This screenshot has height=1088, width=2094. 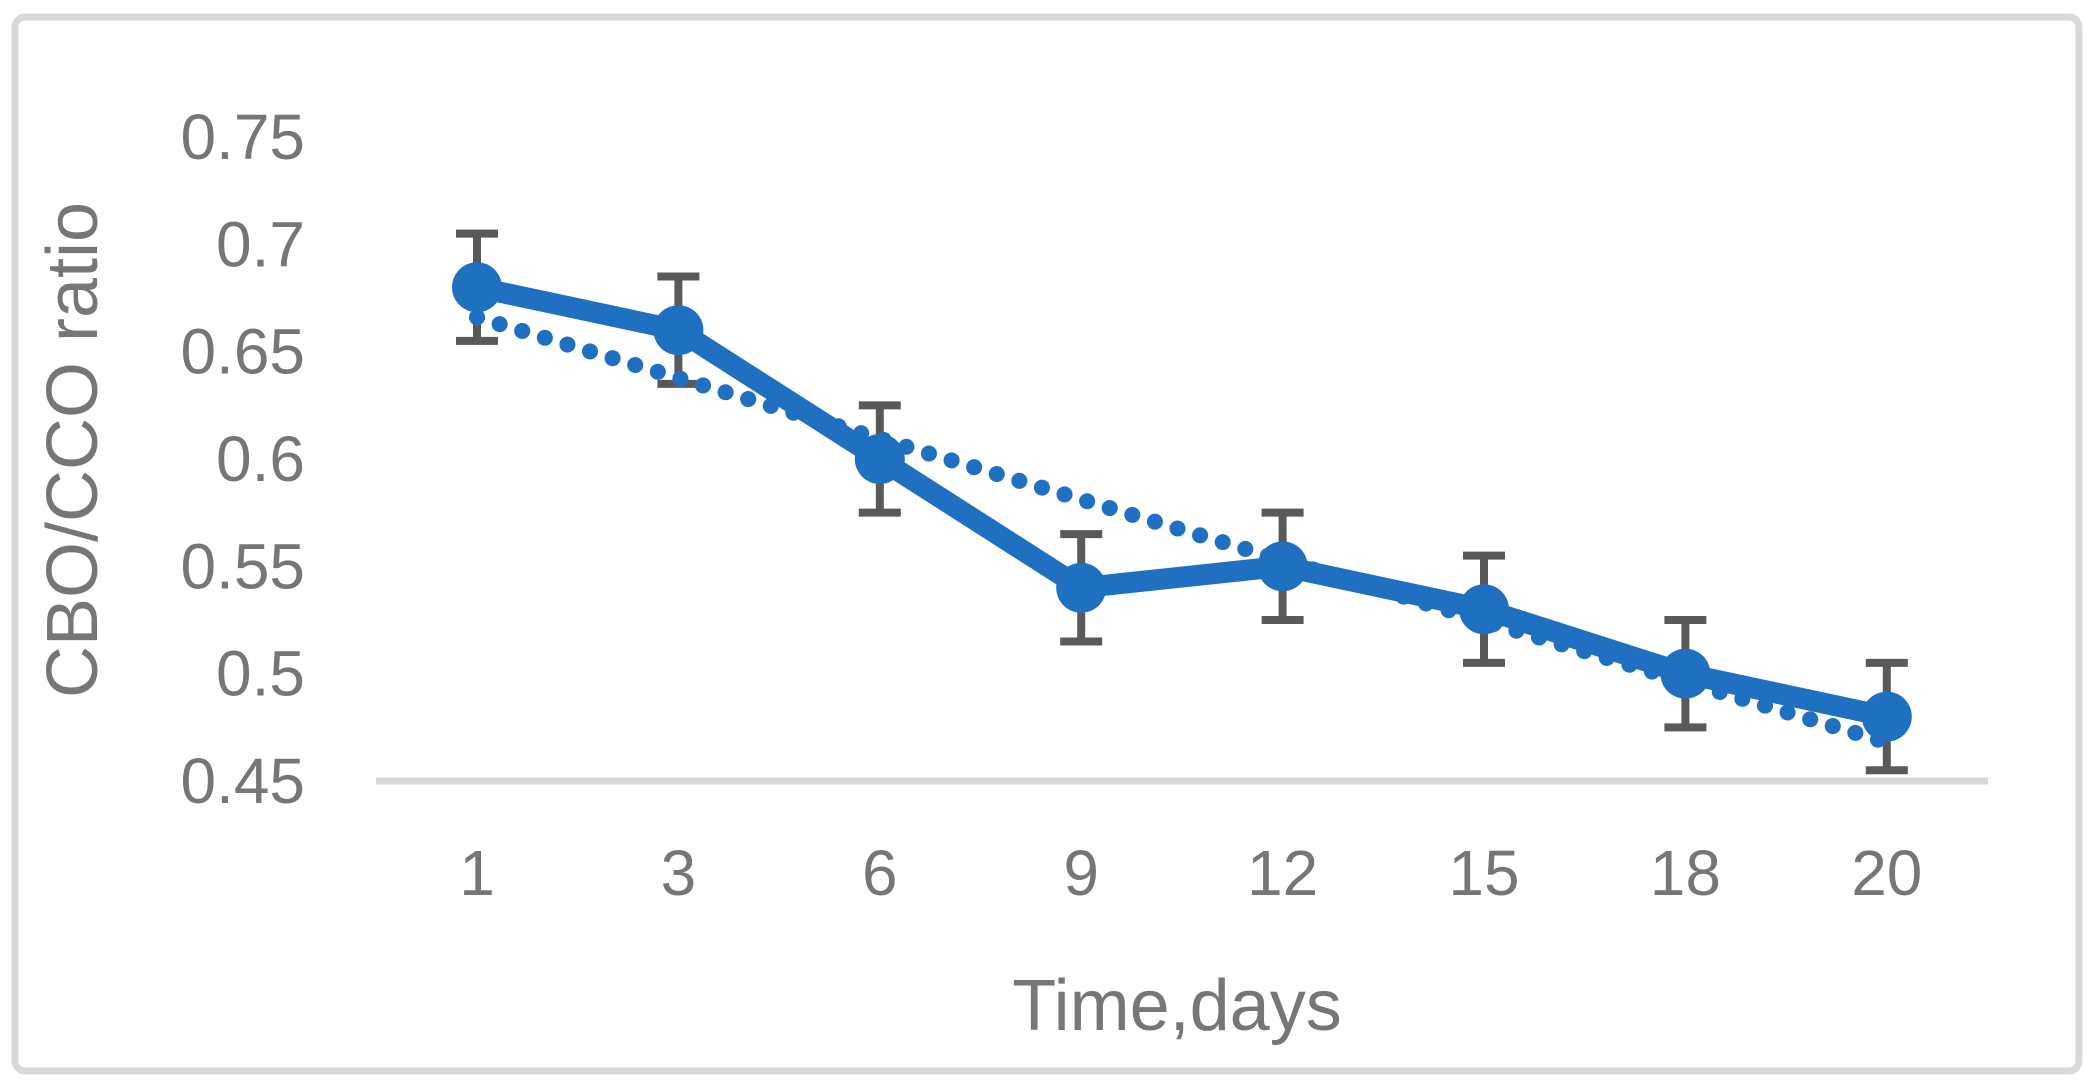 I want to click on y-axis-tick-labels: 0.75 0.7 0.65 0.6 0.55 0.5 0.45, so click(x=242, y=459).